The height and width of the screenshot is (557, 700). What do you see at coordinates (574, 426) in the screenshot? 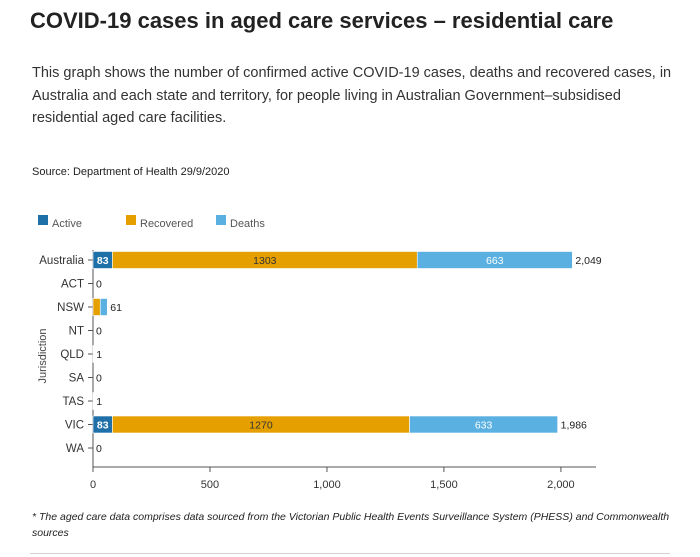
I see `total-label: 1,986` at bounding box center [574, 426].